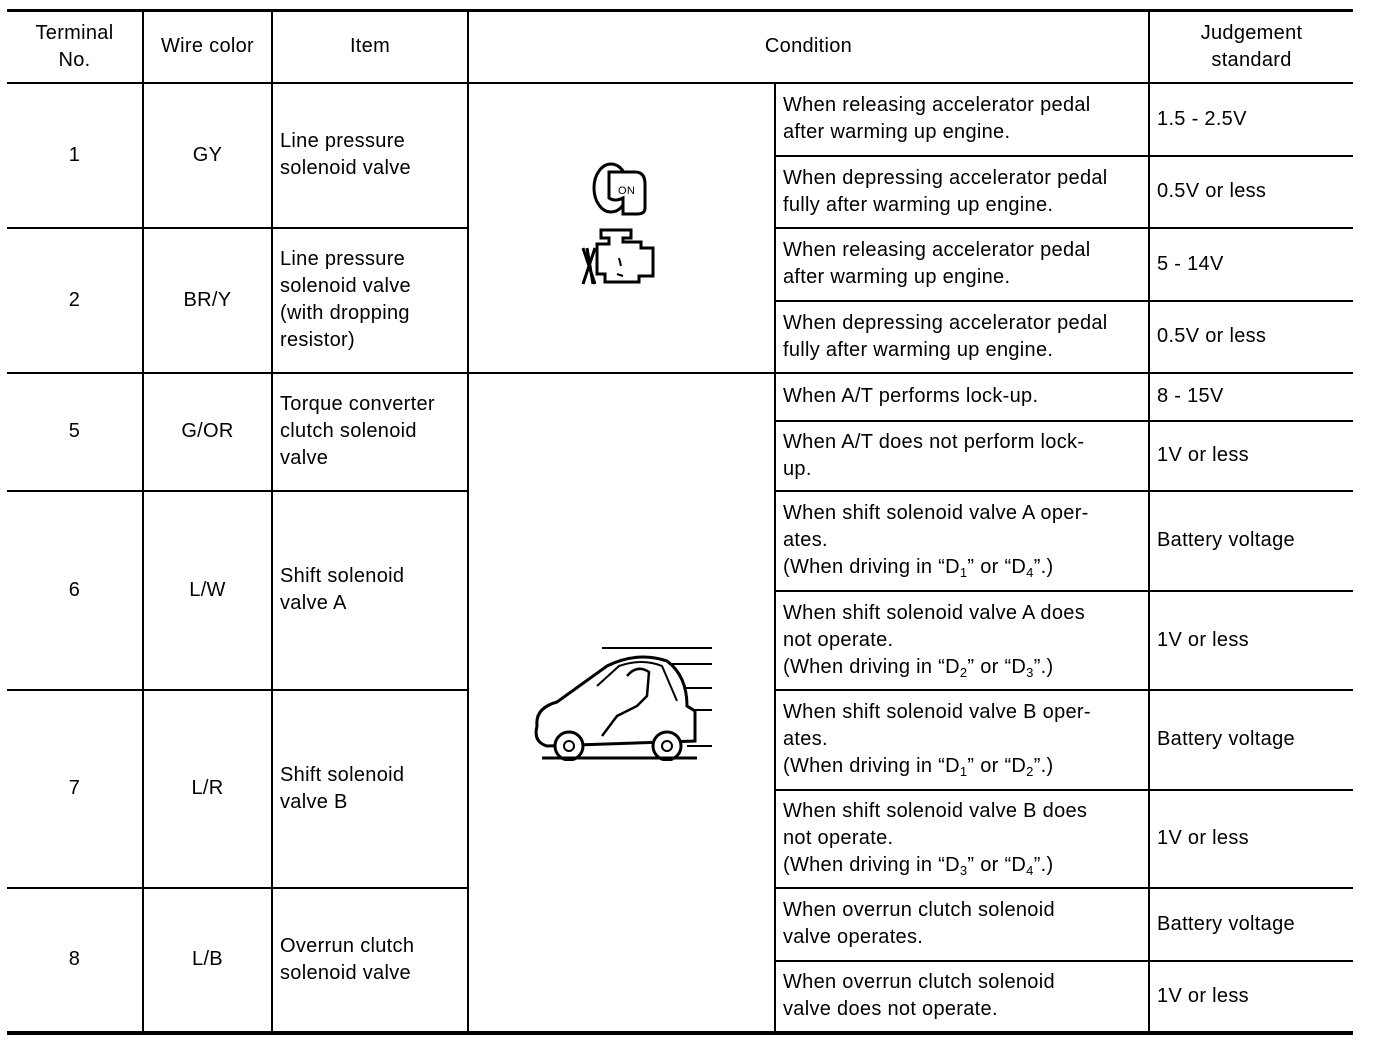 Image resolution: width=1376 pixels, height=1044 pixels. What do you see at coordinates (348, 431) in the screenshot?
I see `item-line: clutch solenoid` at bounding box center [348, 431].